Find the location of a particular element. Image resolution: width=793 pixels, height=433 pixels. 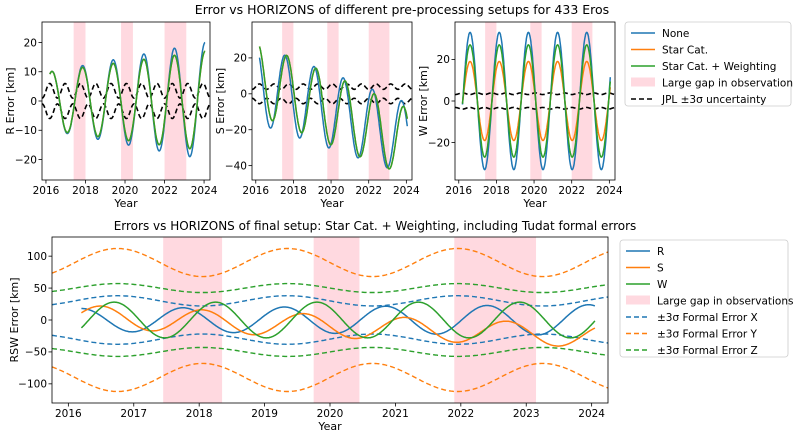

xtick-1: 2017 is located at coordinates (133, 414).